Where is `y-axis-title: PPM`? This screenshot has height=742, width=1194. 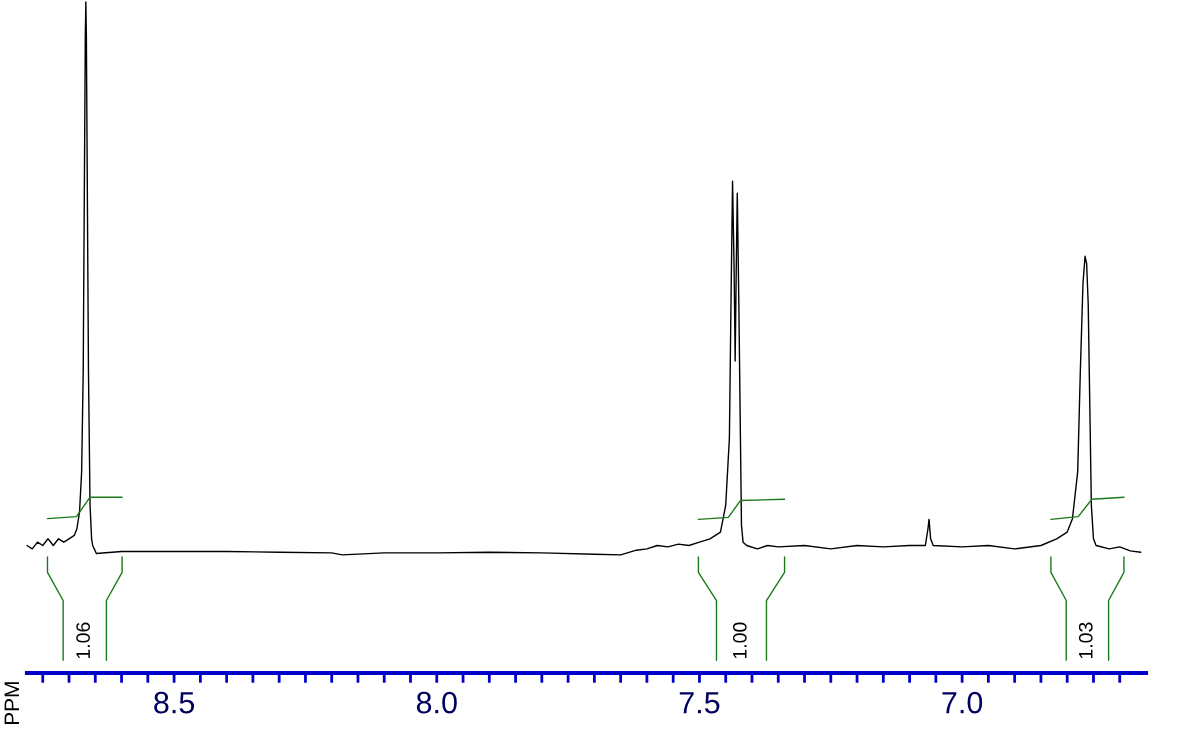 y-axis-title: PPM is located at coordinates (11, 703).